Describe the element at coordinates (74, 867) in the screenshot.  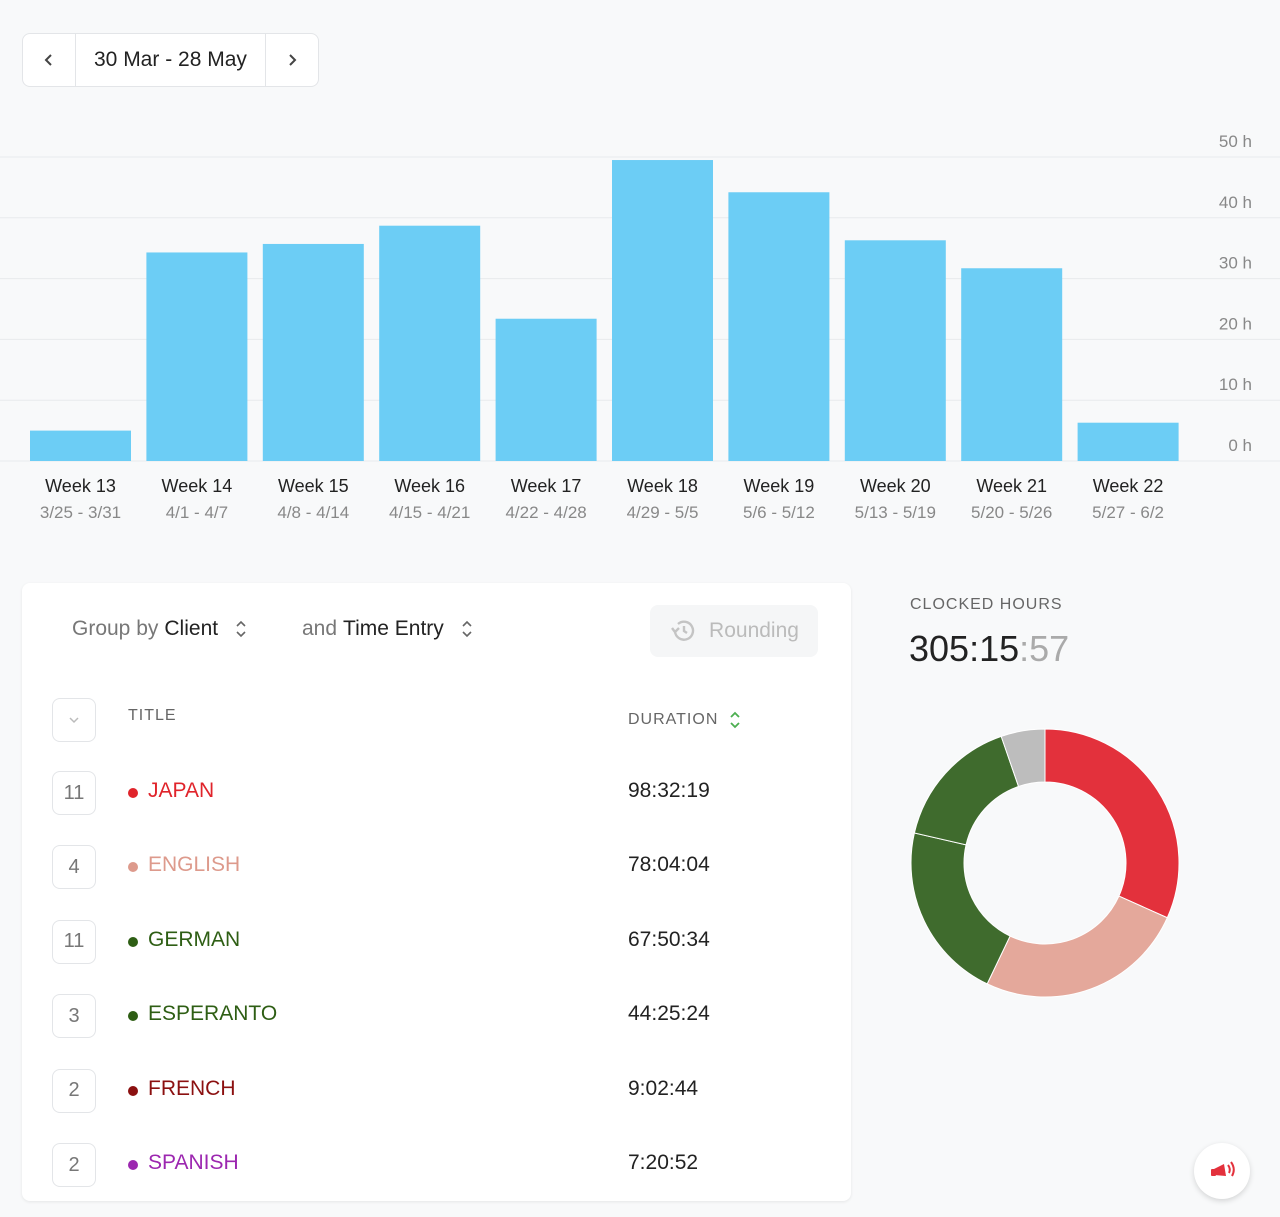
I see `entry-count-badge: 4` at that location.